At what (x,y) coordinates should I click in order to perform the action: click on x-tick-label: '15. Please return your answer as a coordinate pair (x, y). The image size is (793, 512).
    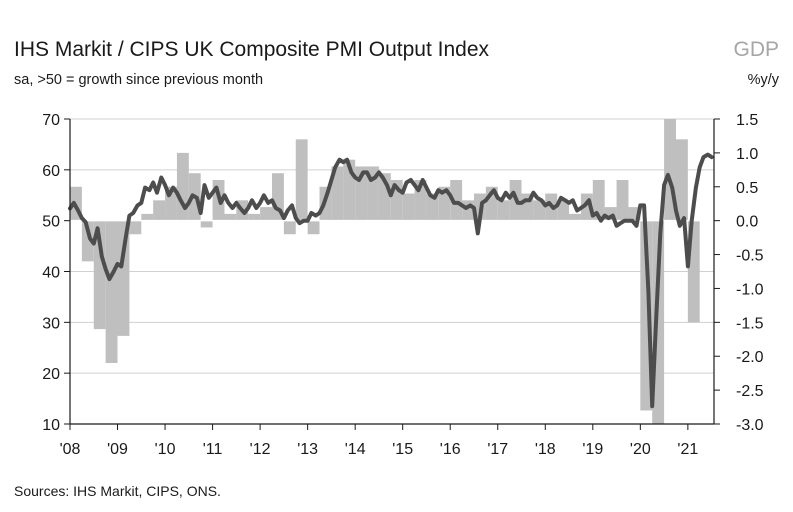
    Looking at the image, I should click on (402, 449).